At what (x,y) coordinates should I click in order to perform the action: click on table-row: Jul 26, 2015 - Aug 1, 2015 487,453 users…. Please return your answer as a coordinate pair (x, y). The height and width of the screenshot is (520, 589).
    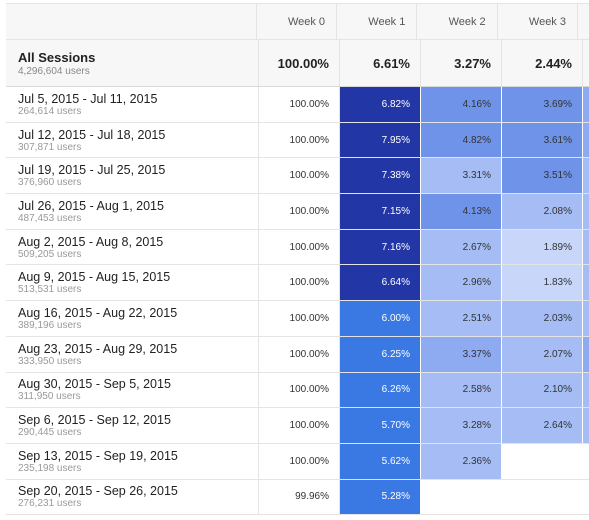
    Looking at the image, I should click on (297, 212).